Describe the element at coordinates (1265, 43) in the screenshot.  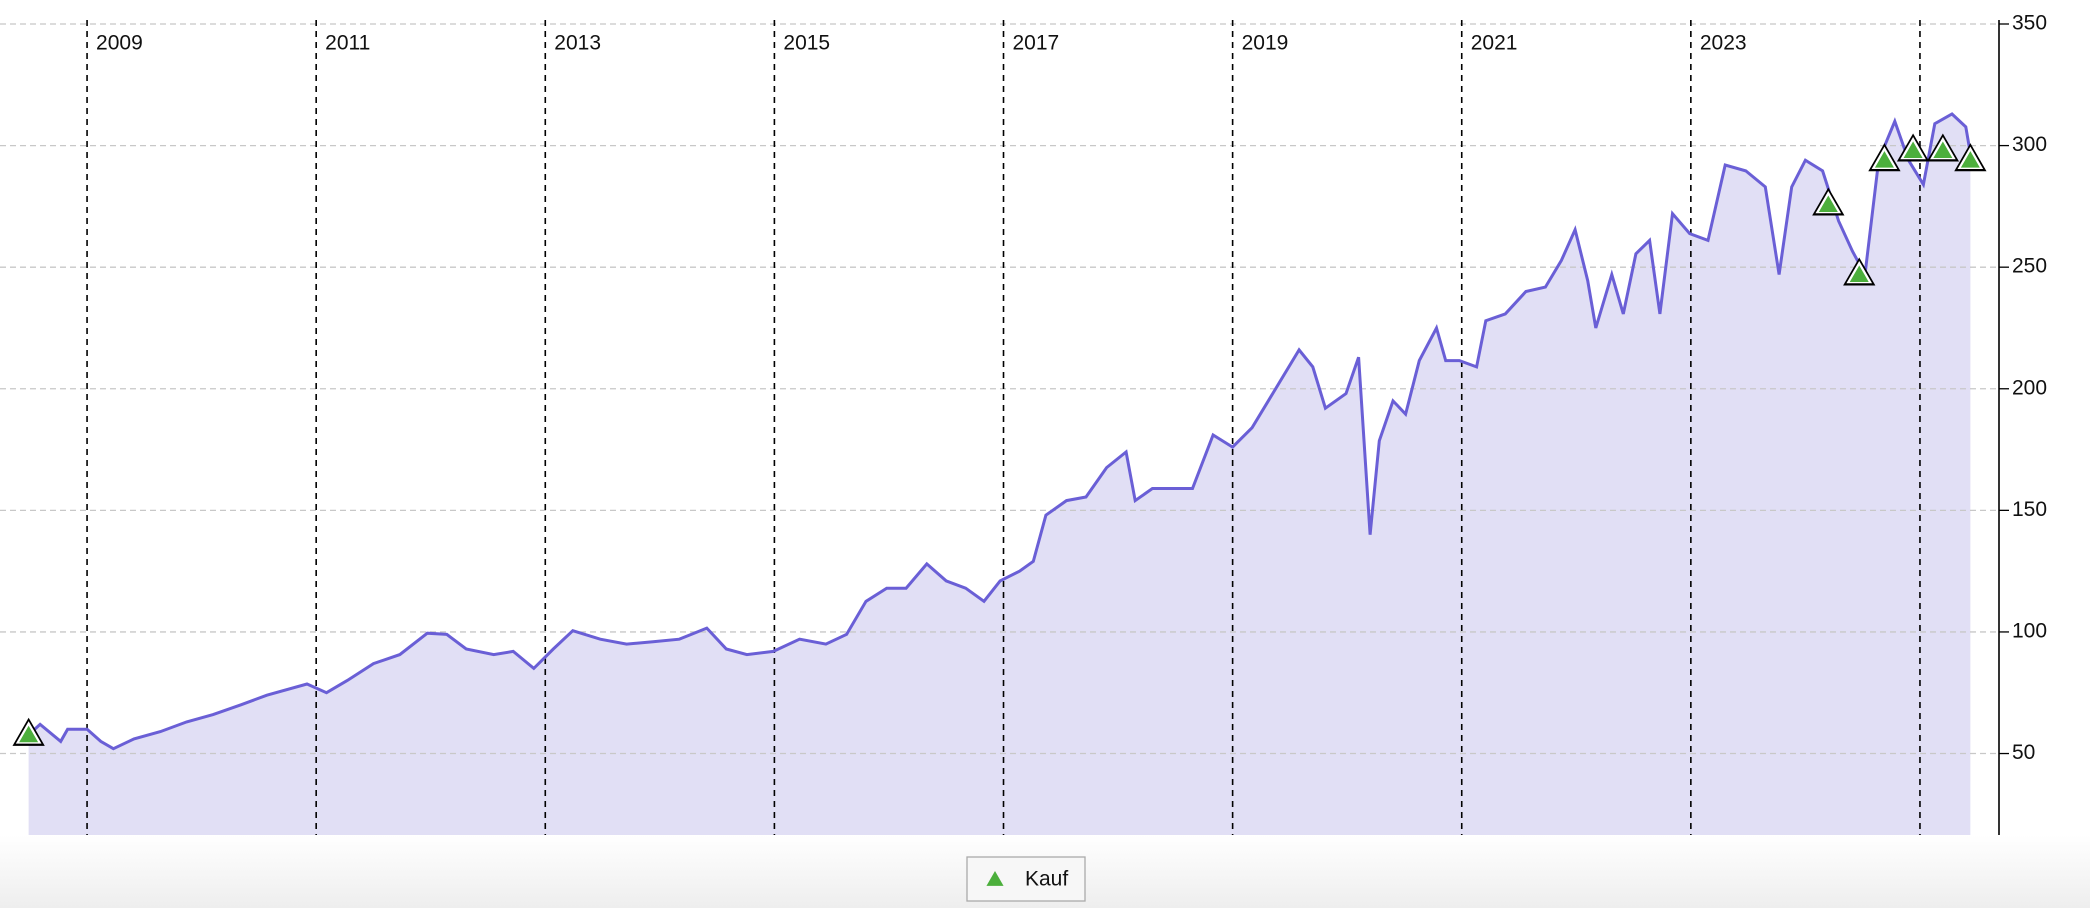
I see `x-tick-label: 2019` at that location.